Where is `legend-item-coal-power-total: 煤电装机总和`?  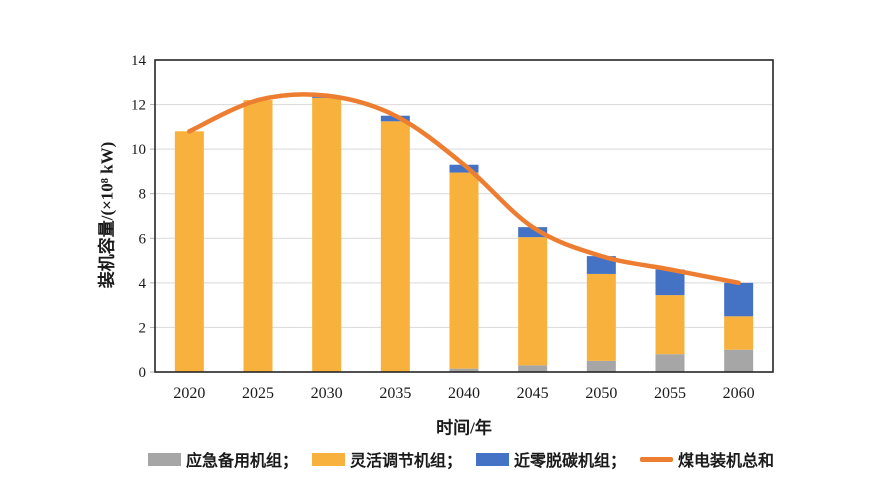 legend-item-coal-power-total: 煤电装机总和 is located at coordinates (707, 459).